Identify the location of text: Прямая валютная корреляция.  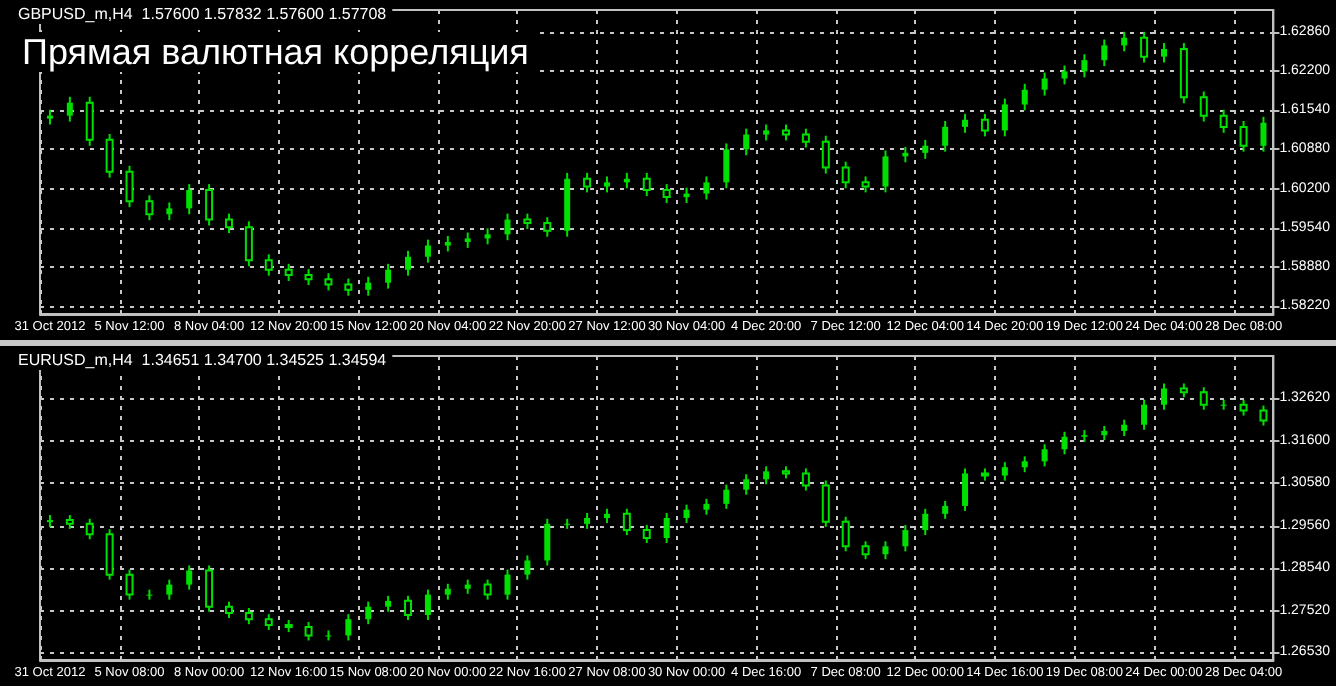
(275, 52).